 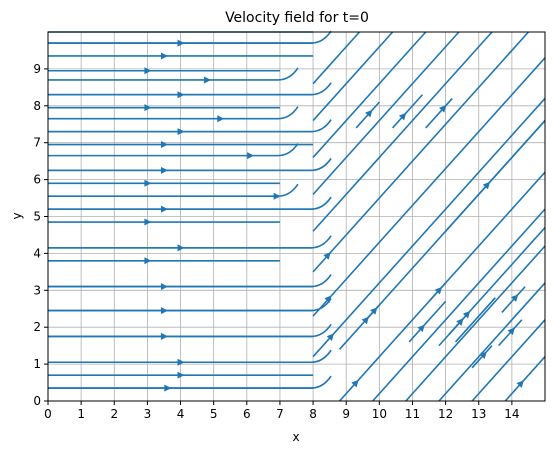 I want to click on x-tick-label: 11, so click(x=412, y=414).